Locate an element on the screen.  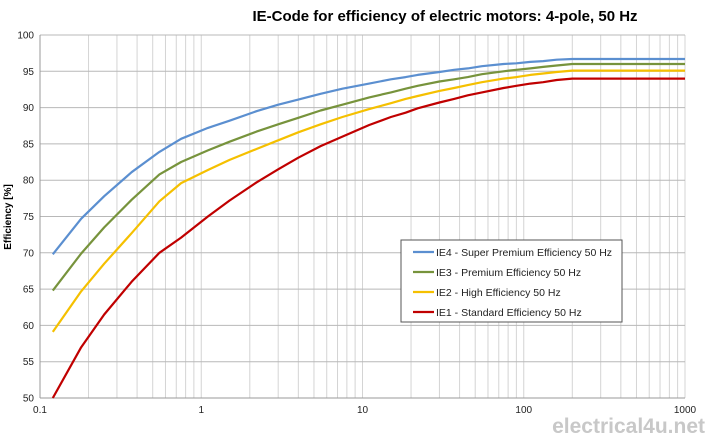
watermark: electrical4u.net is located at coordinates (628, 426).